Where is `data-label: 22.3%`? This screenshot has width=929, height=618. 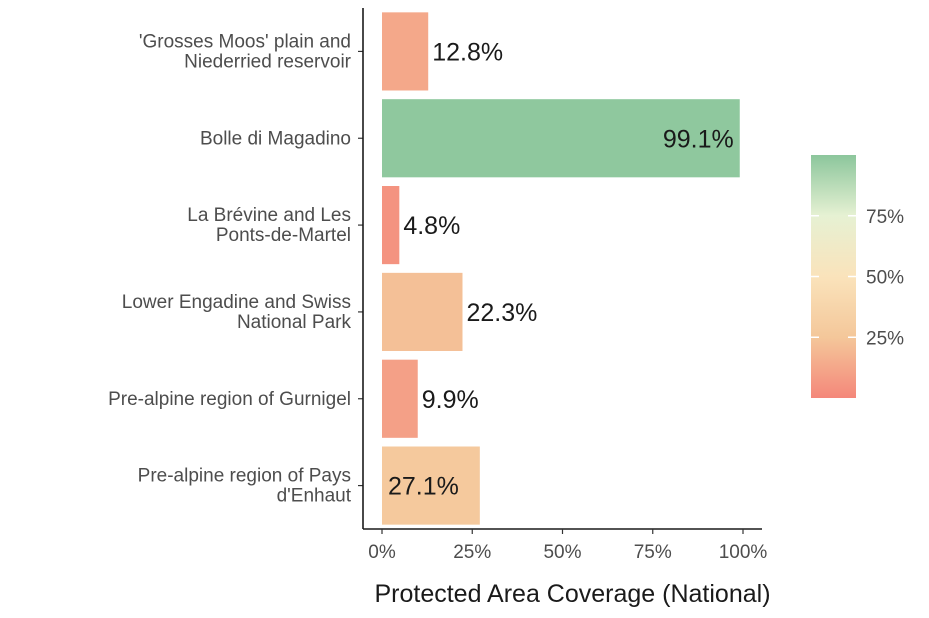
data-label: 22.3% is located at coordinates (502, 313).